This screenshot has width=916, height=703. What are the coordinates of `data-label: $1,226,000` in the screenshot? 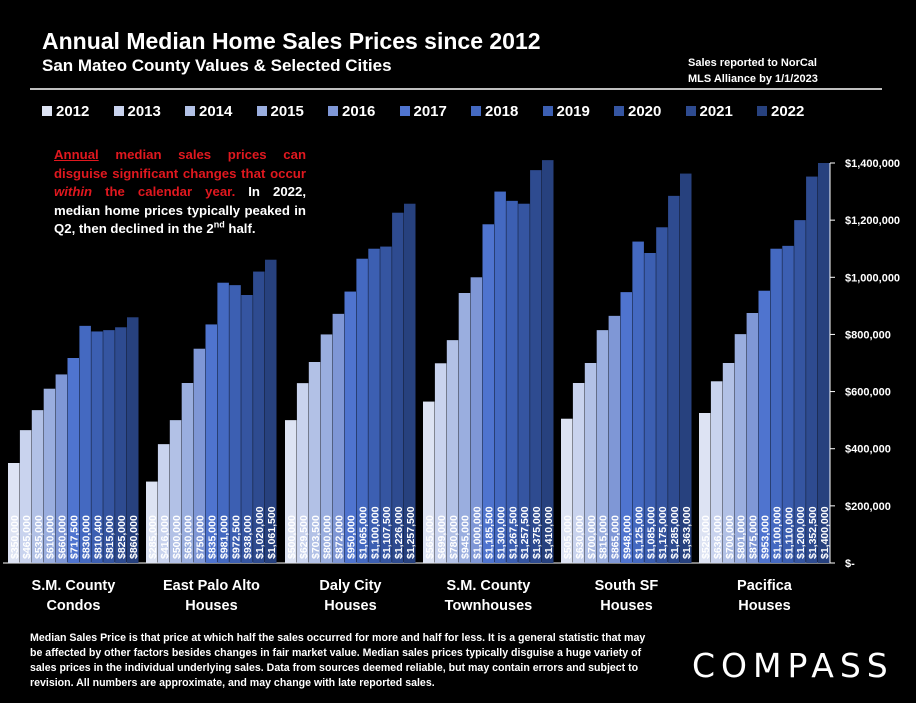 It's located at (399, 532).